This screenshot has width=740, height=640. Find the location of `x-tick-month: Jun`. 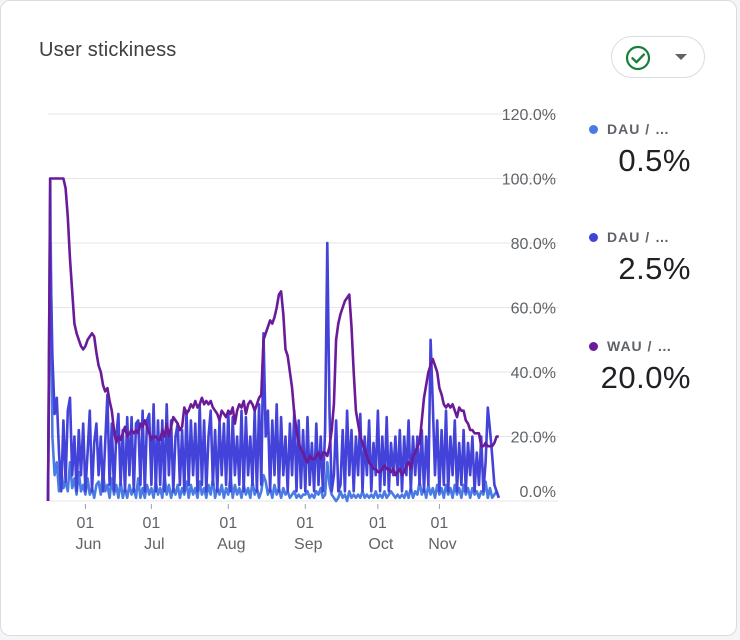

x-tick-month: Jun is located at coordinates (88, 544).